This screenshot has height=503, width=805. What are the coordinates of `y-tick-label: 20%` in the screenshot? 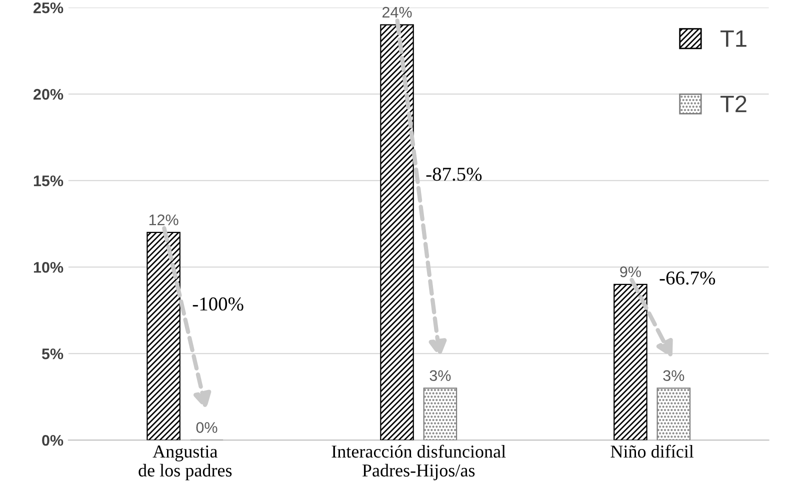 It's located at (49, 94).